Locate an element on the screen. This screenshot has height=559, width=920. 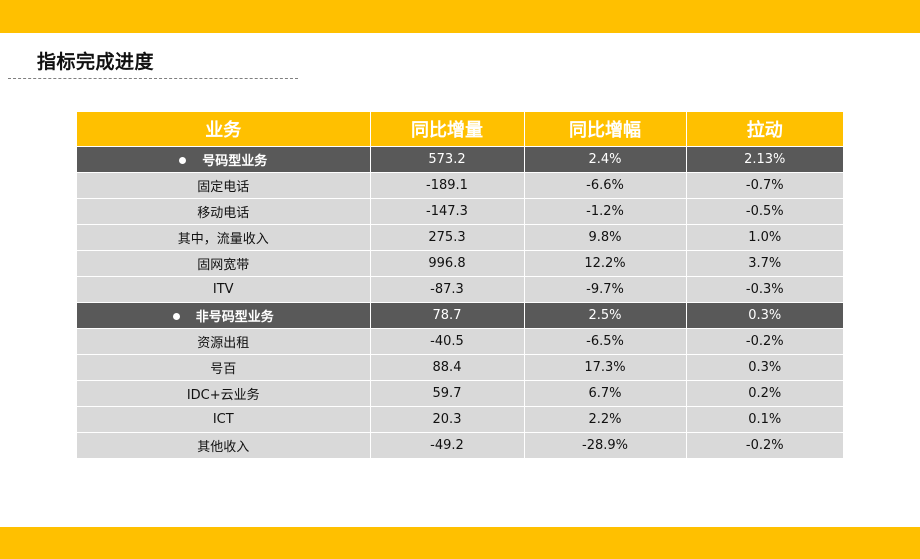
contribution-cell: 3.7% is located at coordinates (764, 263).